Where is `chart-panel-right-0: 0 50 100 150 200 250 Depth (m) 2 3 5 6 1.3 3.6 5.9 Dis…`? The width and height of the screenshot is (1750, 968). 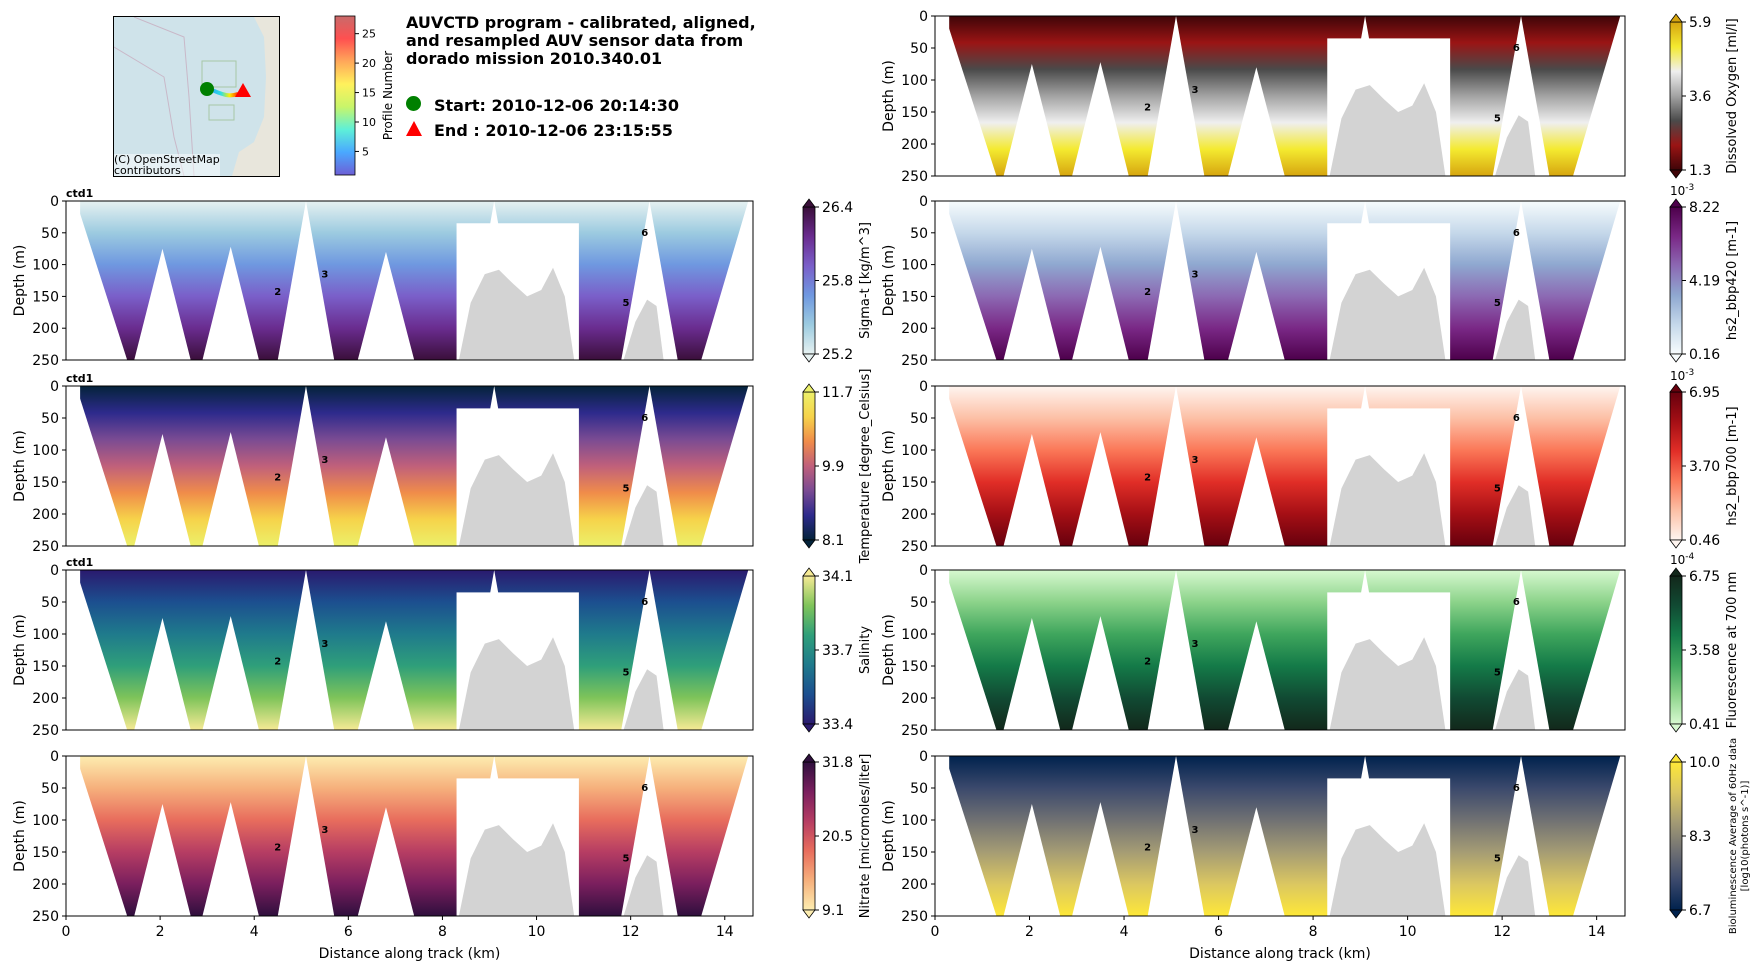 chart-panel-right-0: 0 50 100 150 200 250 Depth (m) 2 3 5 6 1.3 3.6 5.9 Dis… is located at coordinates (1310, 97).